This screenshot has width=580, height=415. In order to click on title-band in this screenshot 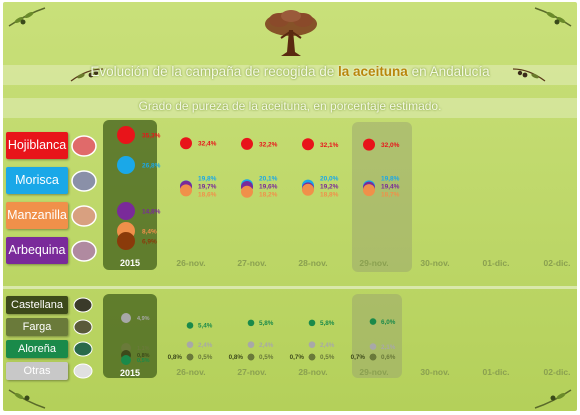, I will do `click(290, 75)`.